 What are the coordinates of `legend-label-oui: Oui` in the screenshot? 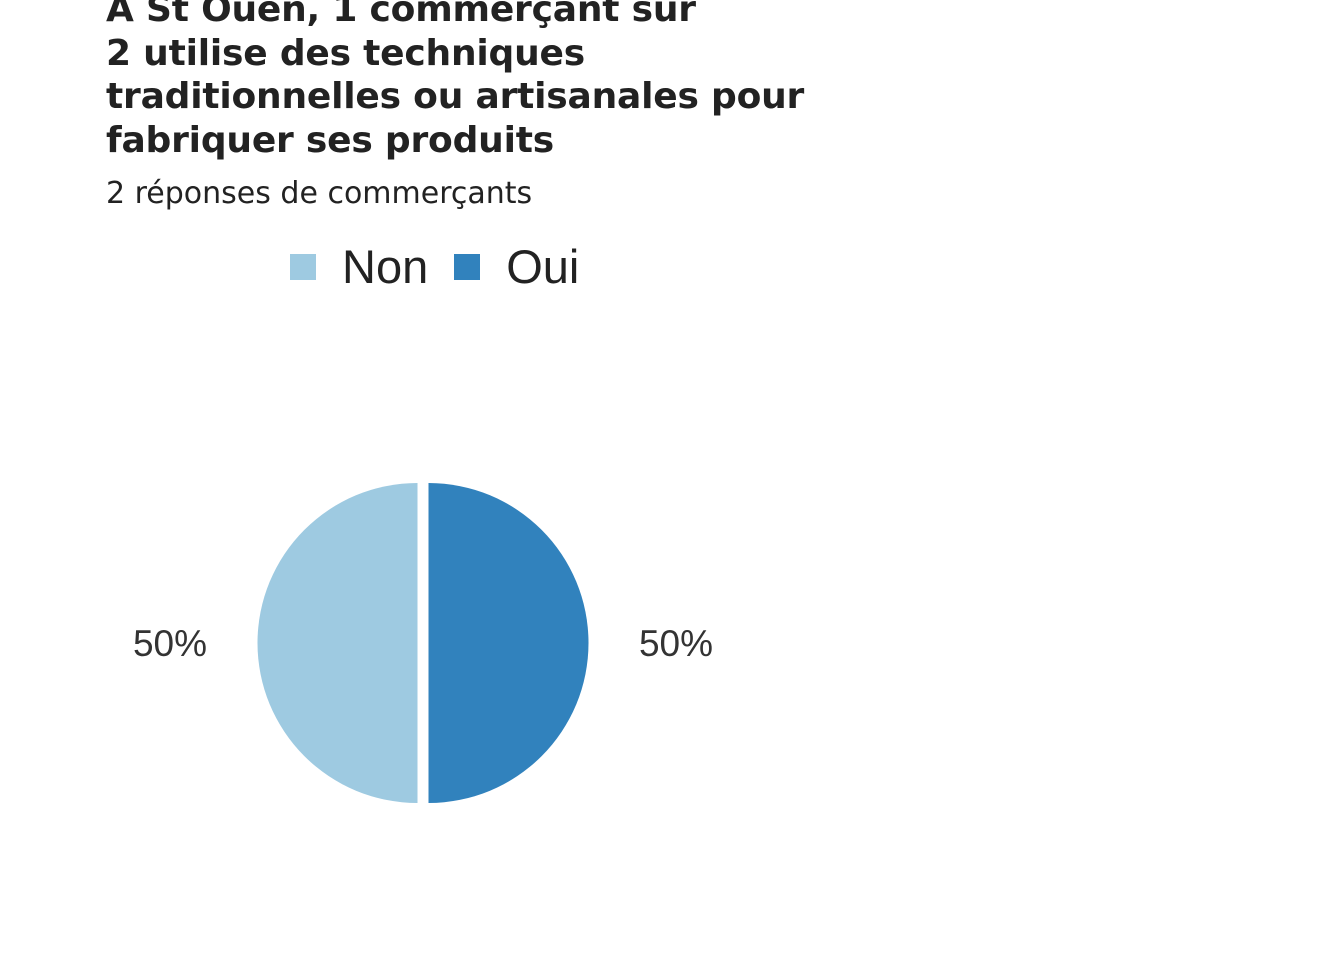 It's located at (543, 266).